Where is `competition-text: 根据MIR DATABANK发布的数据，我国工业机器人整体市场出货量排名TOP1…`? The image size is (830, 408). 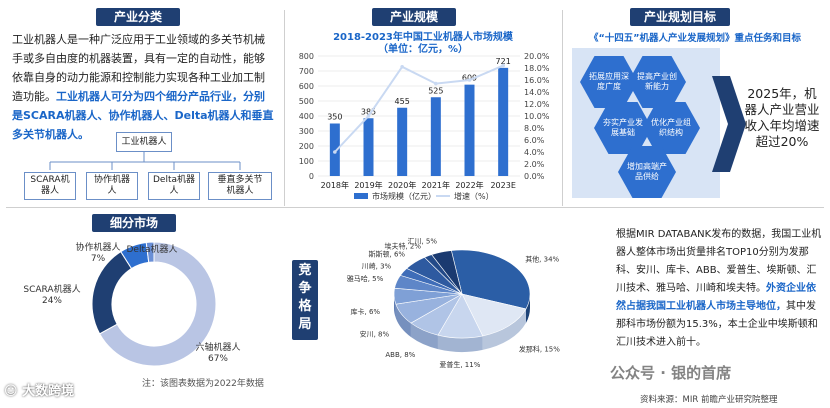
competition-text: 根据MIR DATABANK发布的数据，我国工业机器人整体市场出货量排名TOP1… is located at coordinates (720, 289).